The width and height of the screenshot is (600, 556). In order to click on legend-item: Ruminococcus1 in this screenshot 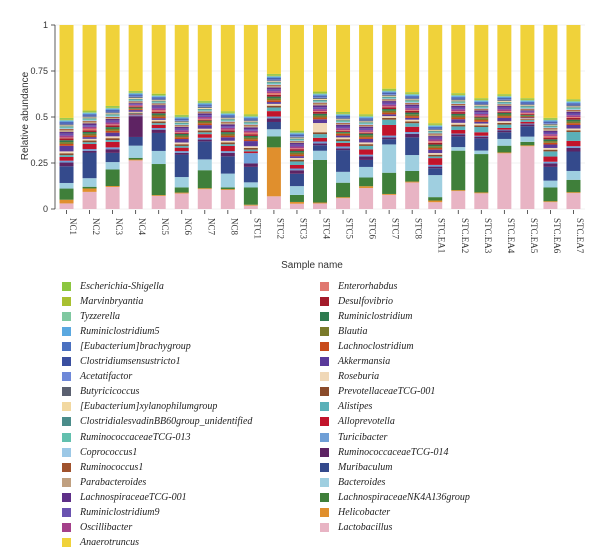, I will do `click(102, 467)`.